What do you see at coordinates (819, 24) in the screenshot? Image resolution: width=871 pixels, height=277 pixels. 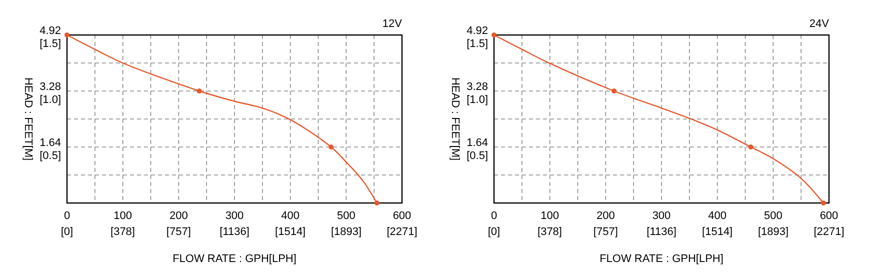 I see `chart-title: 24V` at bounding box center [819, 24].